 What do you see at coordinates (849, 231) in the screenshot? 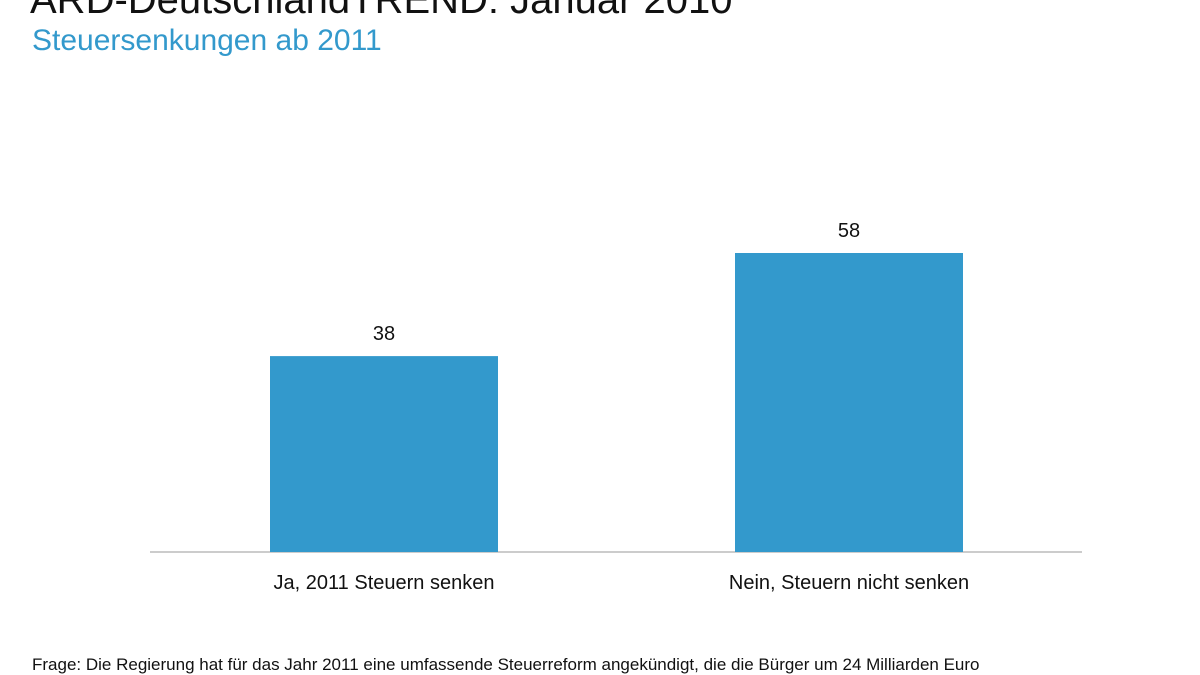
I see `data-label: 58` at bounding box center [849, 231].